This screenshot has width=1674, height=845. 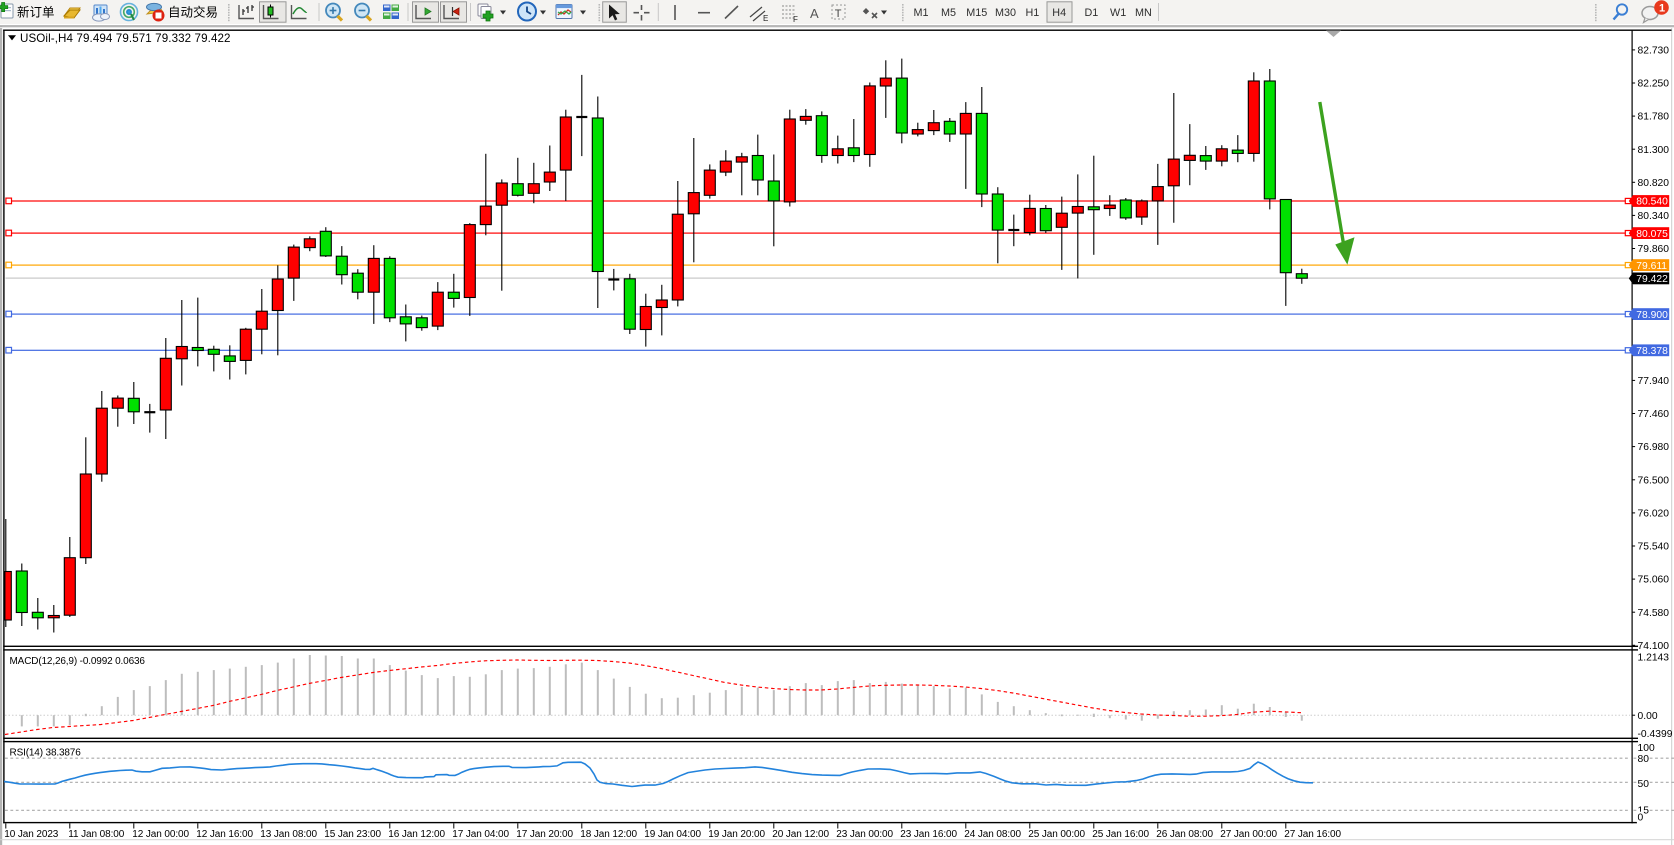 I want to click on svg-text: MACD(12,26,9) -0.0992 0.0636, so click(x=78, y=661).